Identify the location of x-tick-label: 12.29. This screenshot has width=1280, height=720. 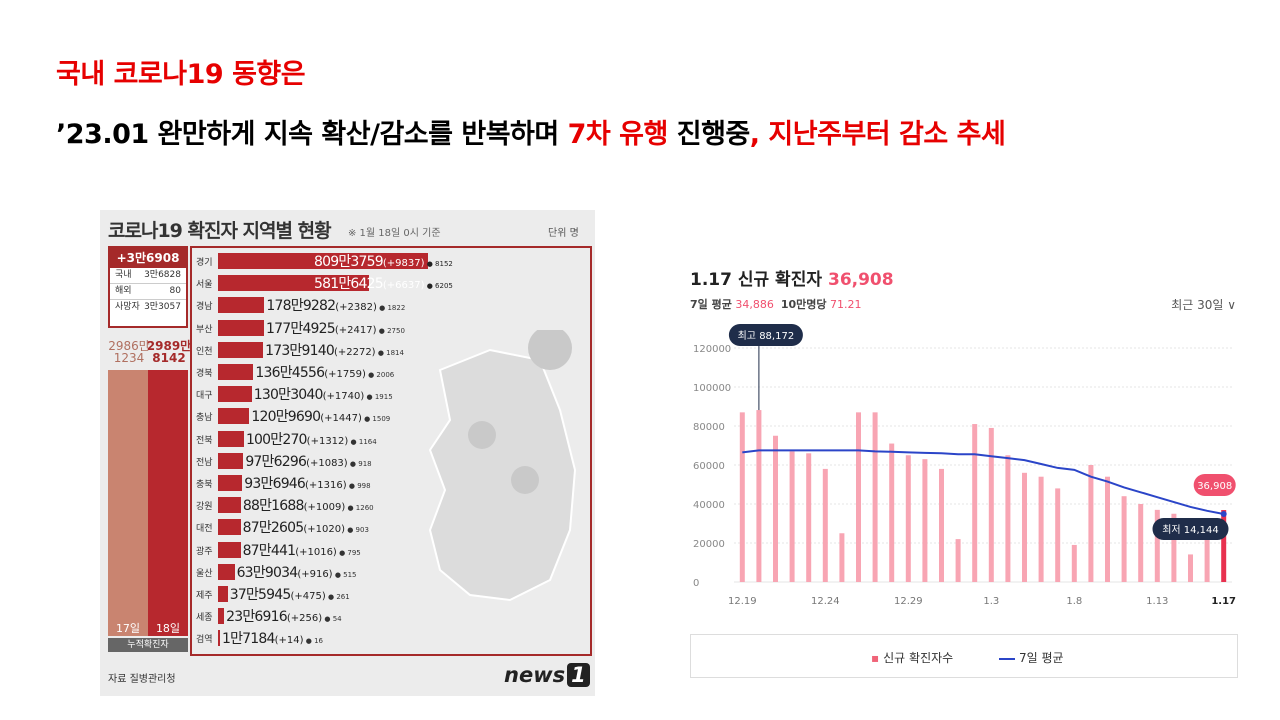
(908, 601).